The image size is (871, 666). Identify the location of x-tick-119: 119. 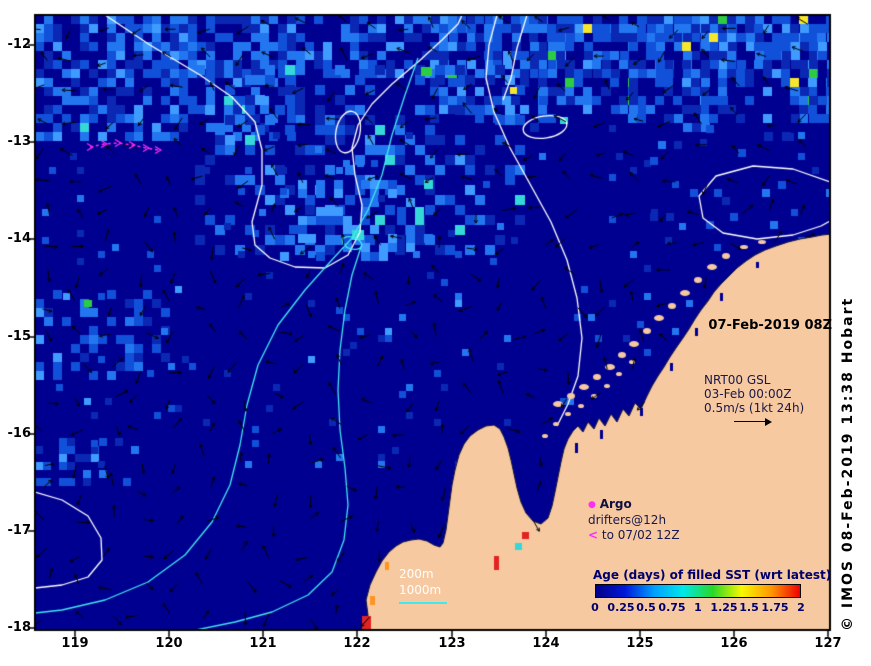
(75, 643).